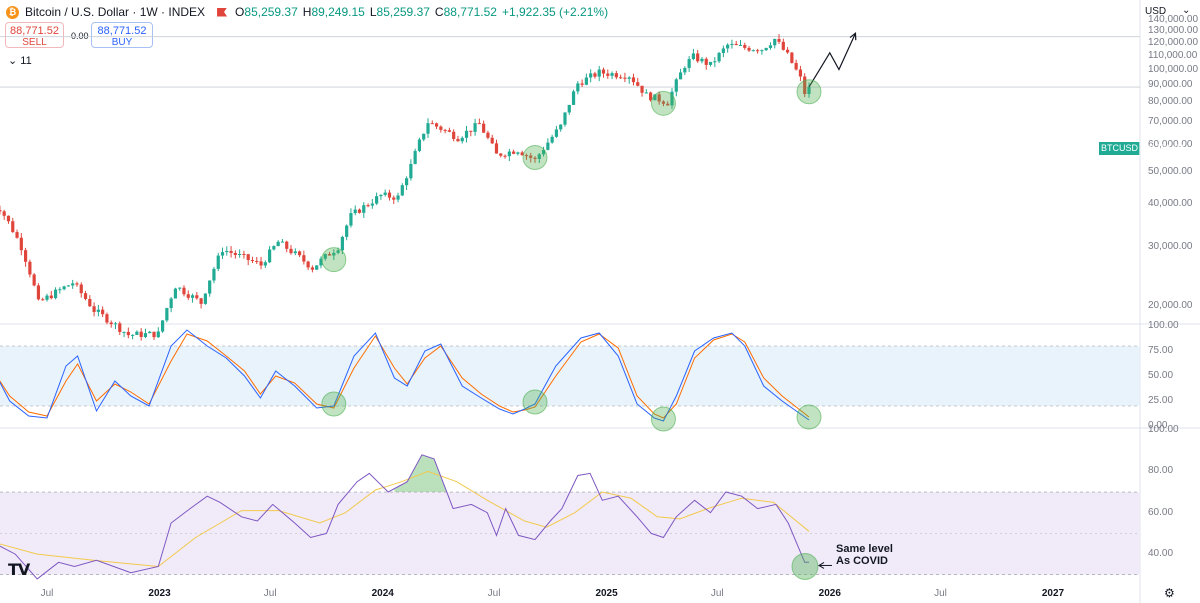  I want to click on buy-button: 88,771.52 BUY, so click(122, 35).